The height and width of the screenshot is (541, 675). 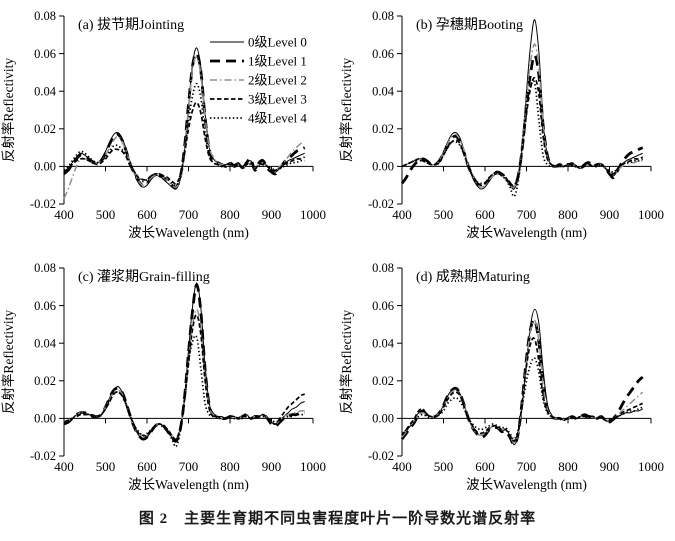 What do you see at coordinates (469, 25) in the screenshot?
I see `panel-title: (b) 孕穗期Booting` at bounding box center [469, 25].